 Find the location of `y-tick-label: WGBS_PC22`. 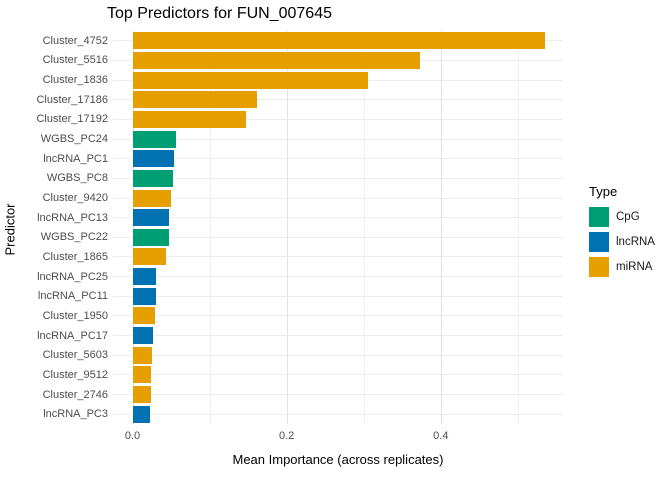

y-tick-label: WGBS_PC22 is located at coordinates (74, 237).